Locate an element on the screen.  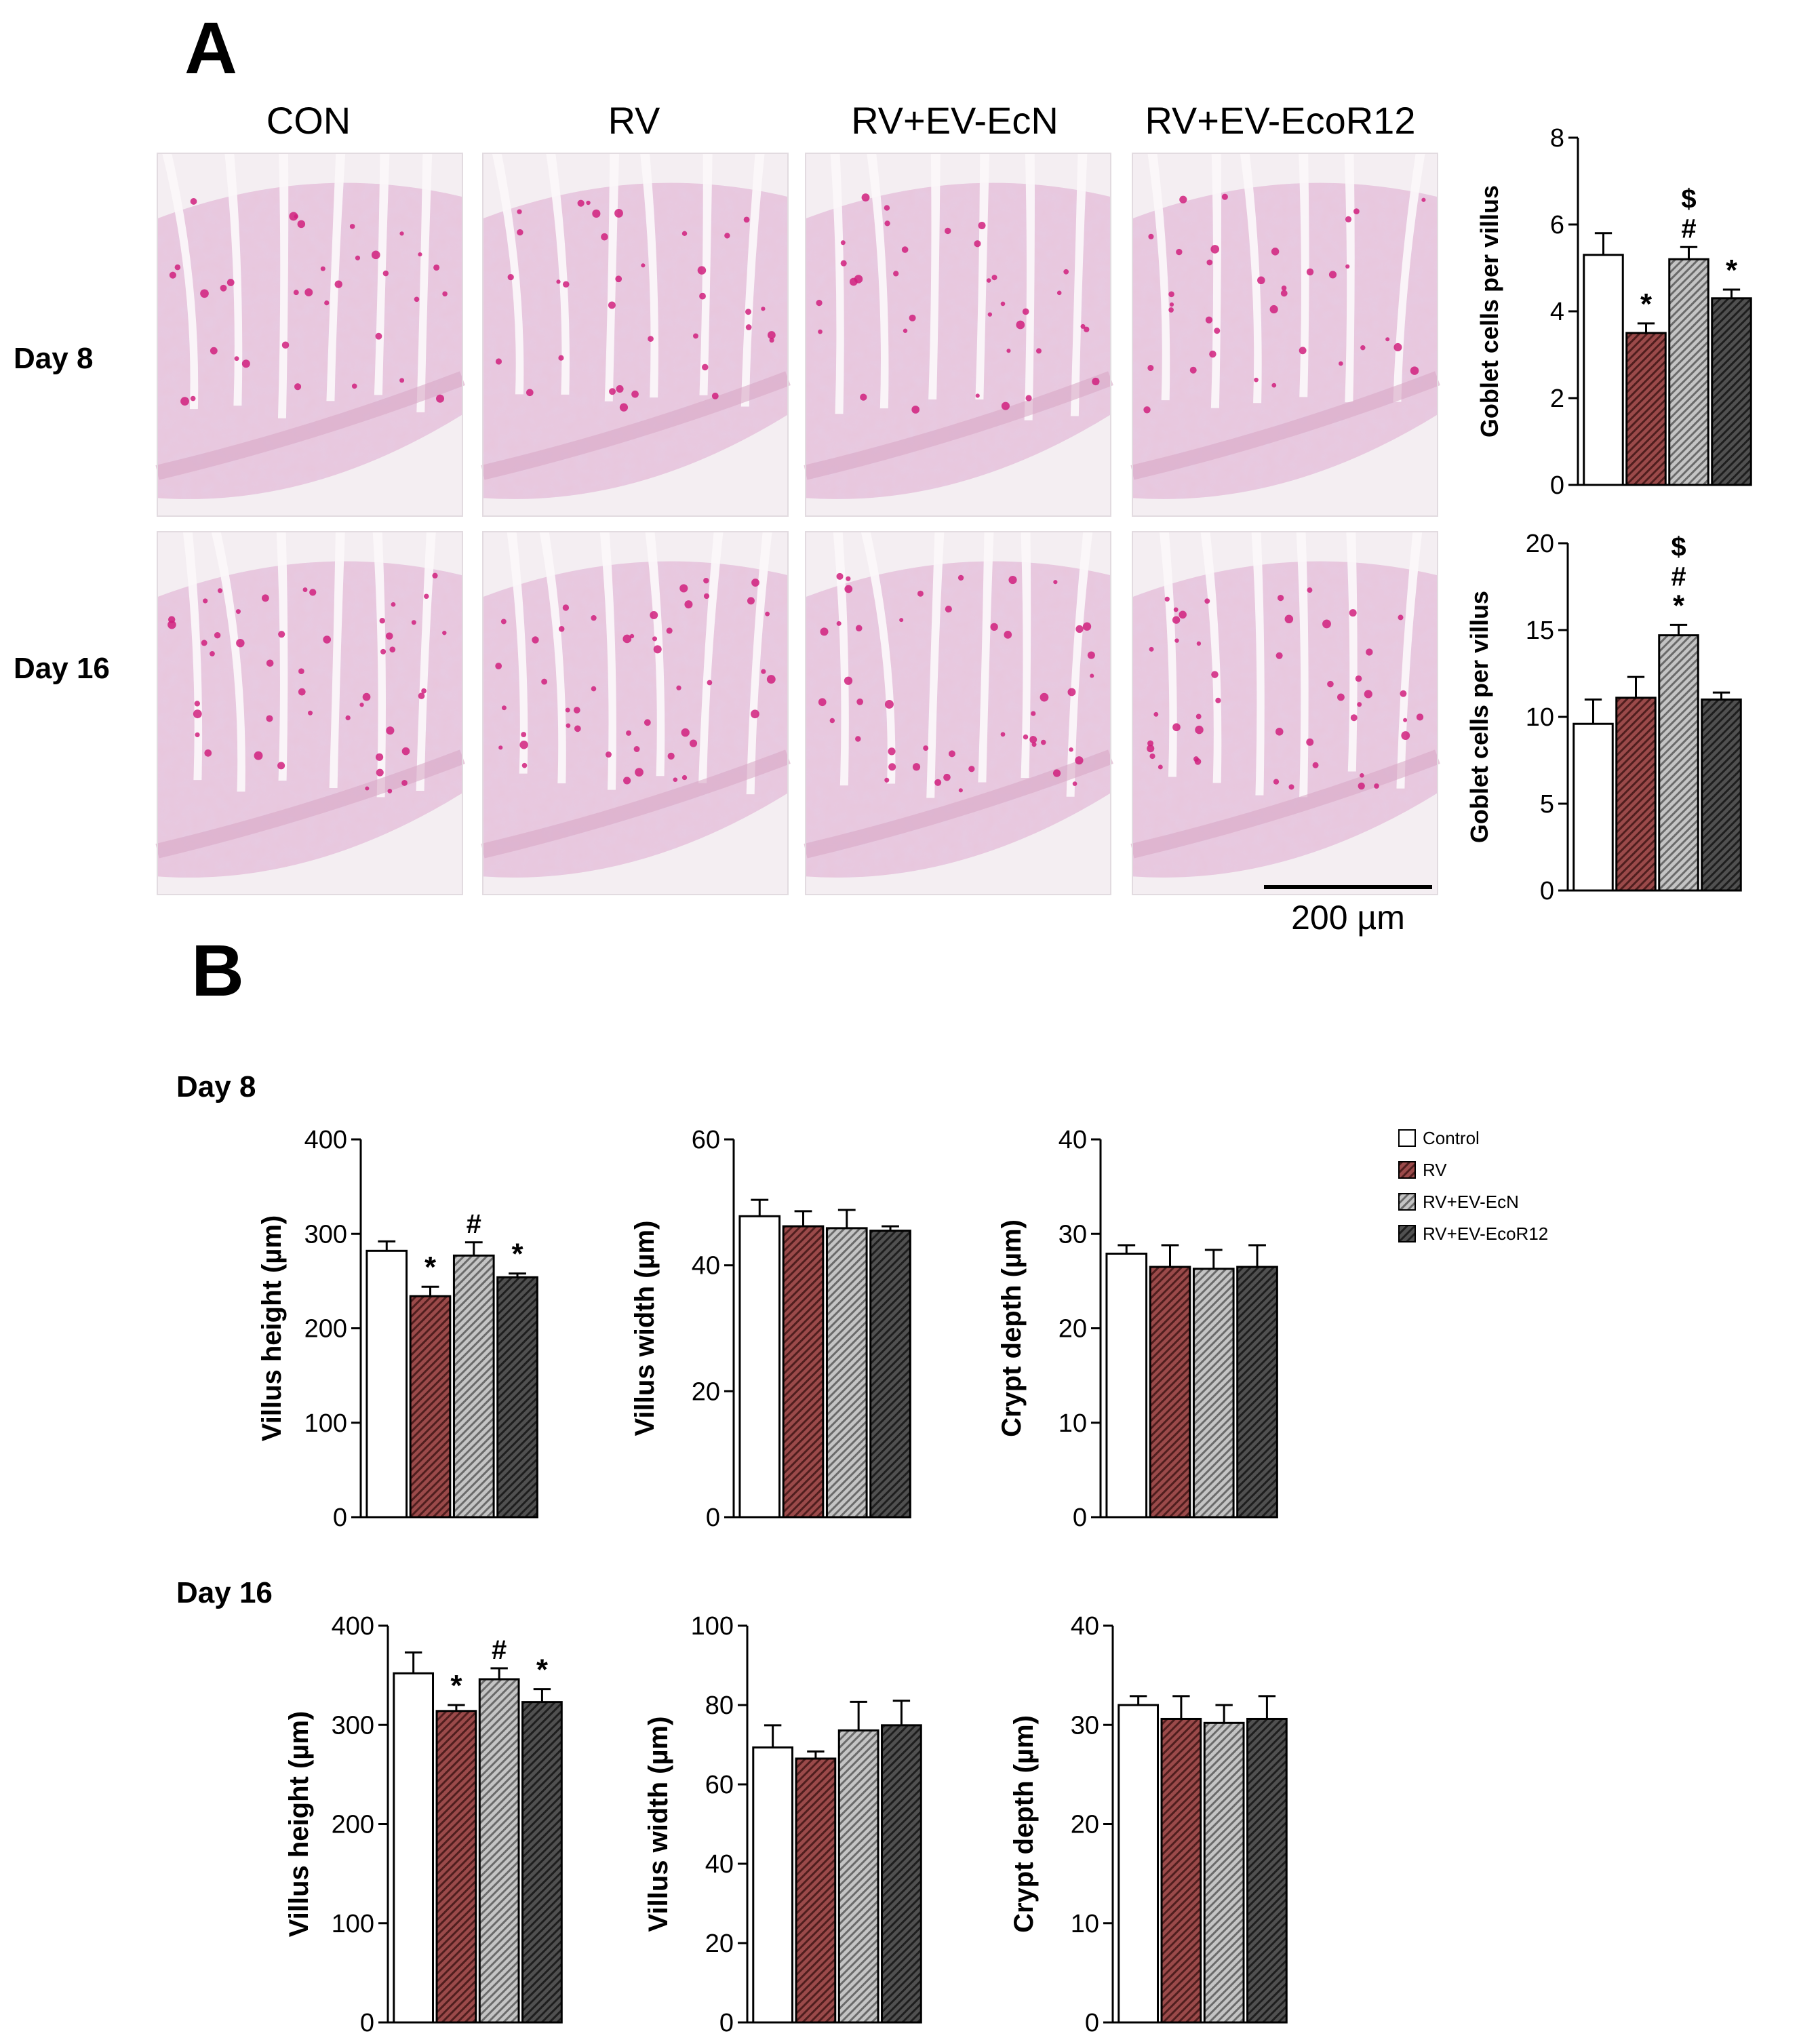
y-tick-label: 4 is located at coordinates (1557, 312).